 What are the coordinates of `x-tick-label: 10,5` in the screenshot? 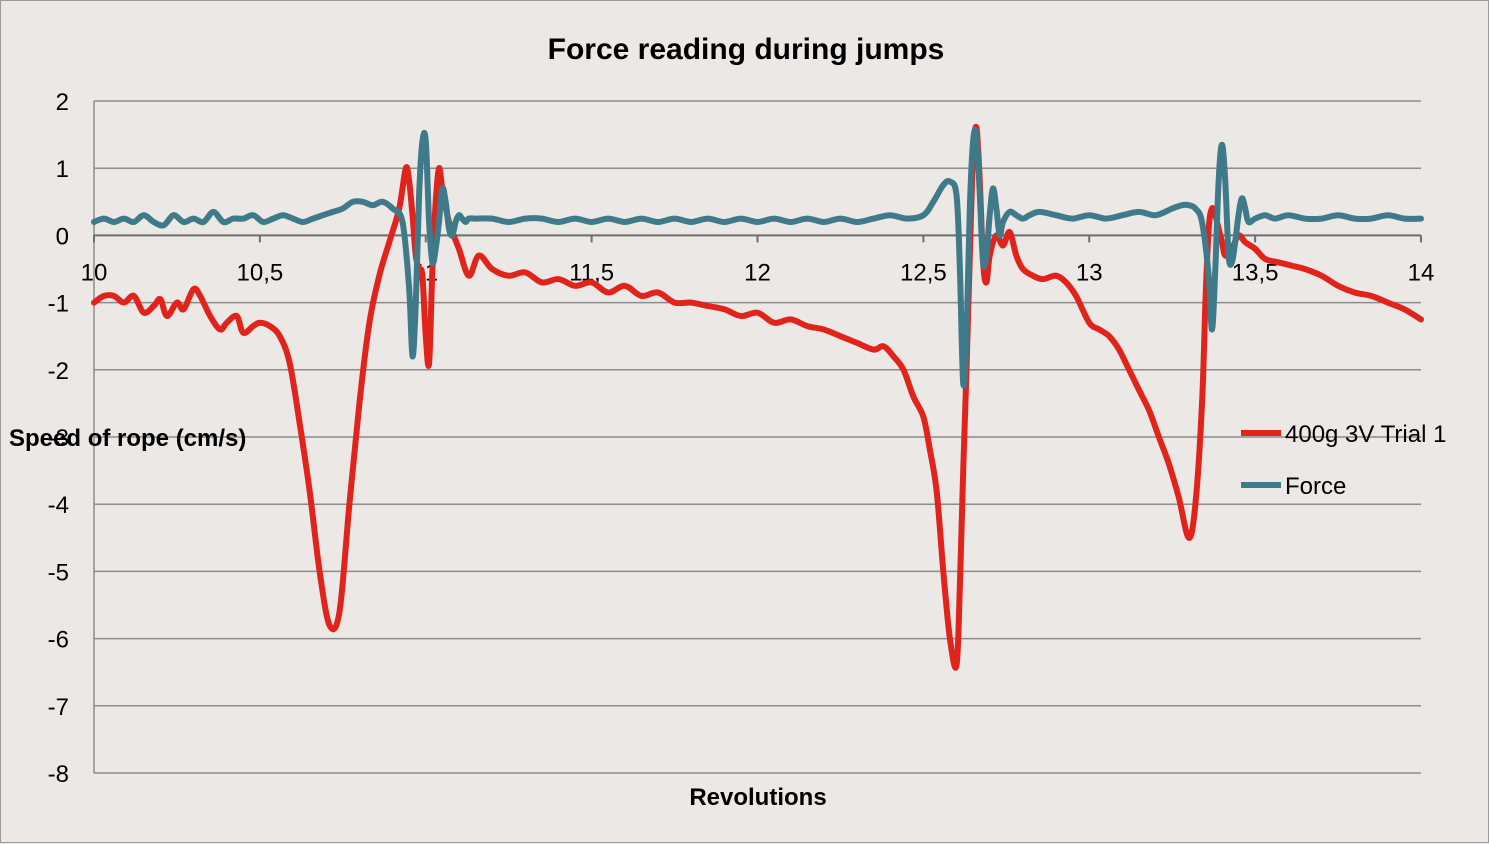 It's located at (260, 272).